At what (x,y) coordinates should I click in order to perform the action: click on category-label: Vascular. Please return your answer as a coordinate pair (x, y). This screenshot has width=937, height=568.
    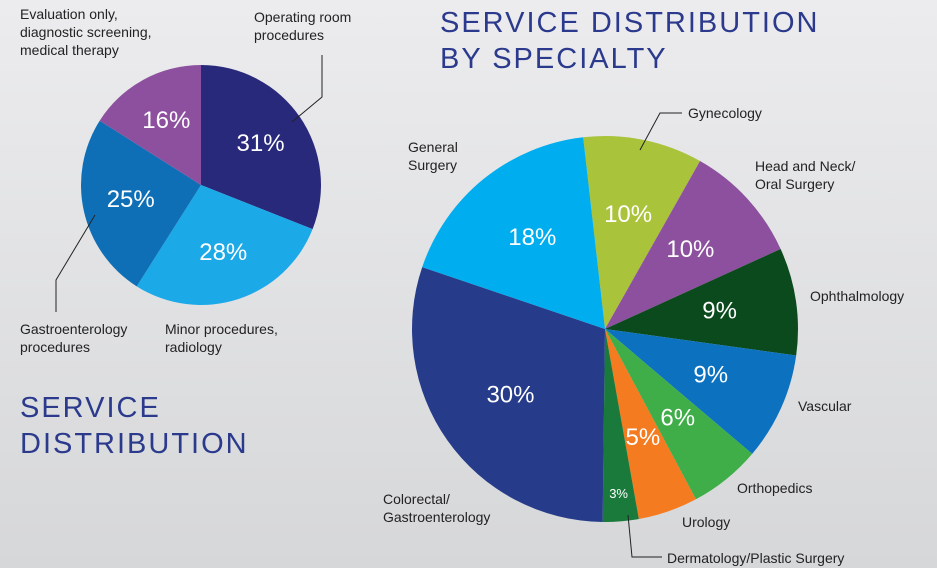
    Looking at the image, I should click on (825, 406).